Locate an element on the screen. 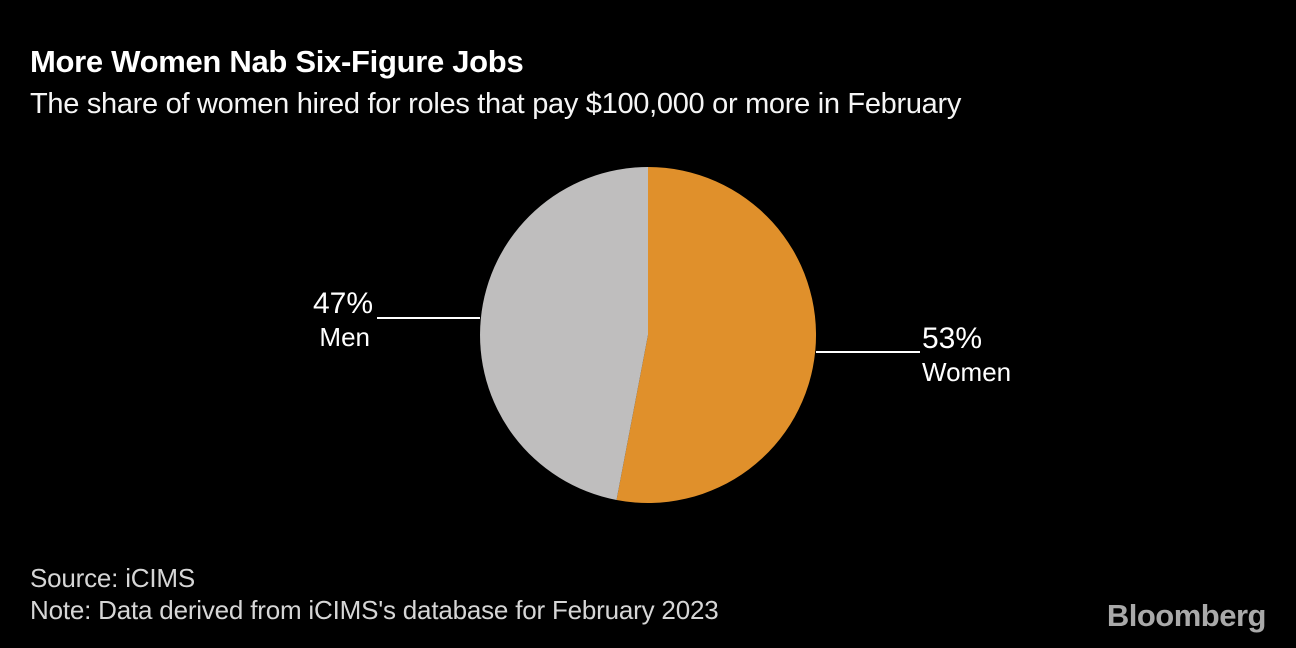  men-slice-label: 47% Men is located at coordinates (343, 321).